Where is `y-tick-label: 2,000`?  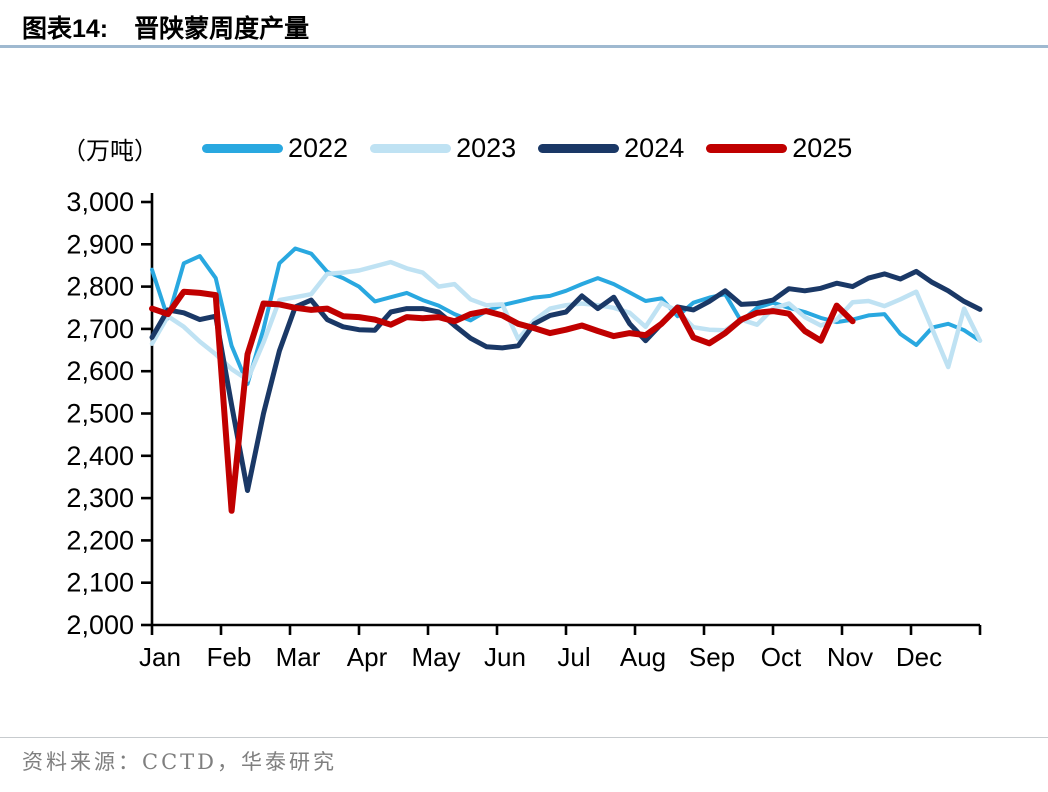 y-tick-label: 2,000 is located at coordinates (100, 625).